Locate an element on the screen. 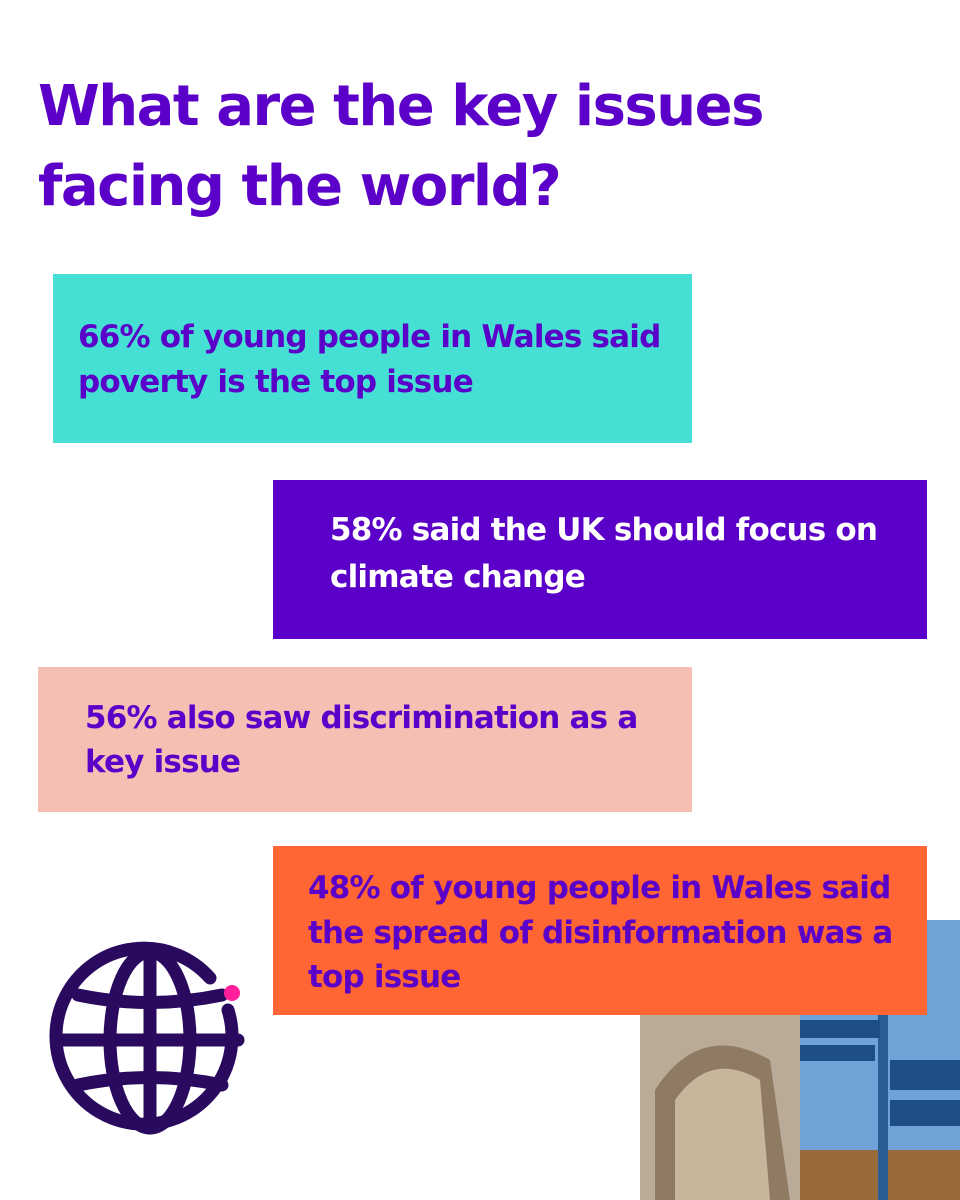 Image resolution: width=960 pixels, height=1200 pixels. globe-icon is located at coordinates (147, 1038).